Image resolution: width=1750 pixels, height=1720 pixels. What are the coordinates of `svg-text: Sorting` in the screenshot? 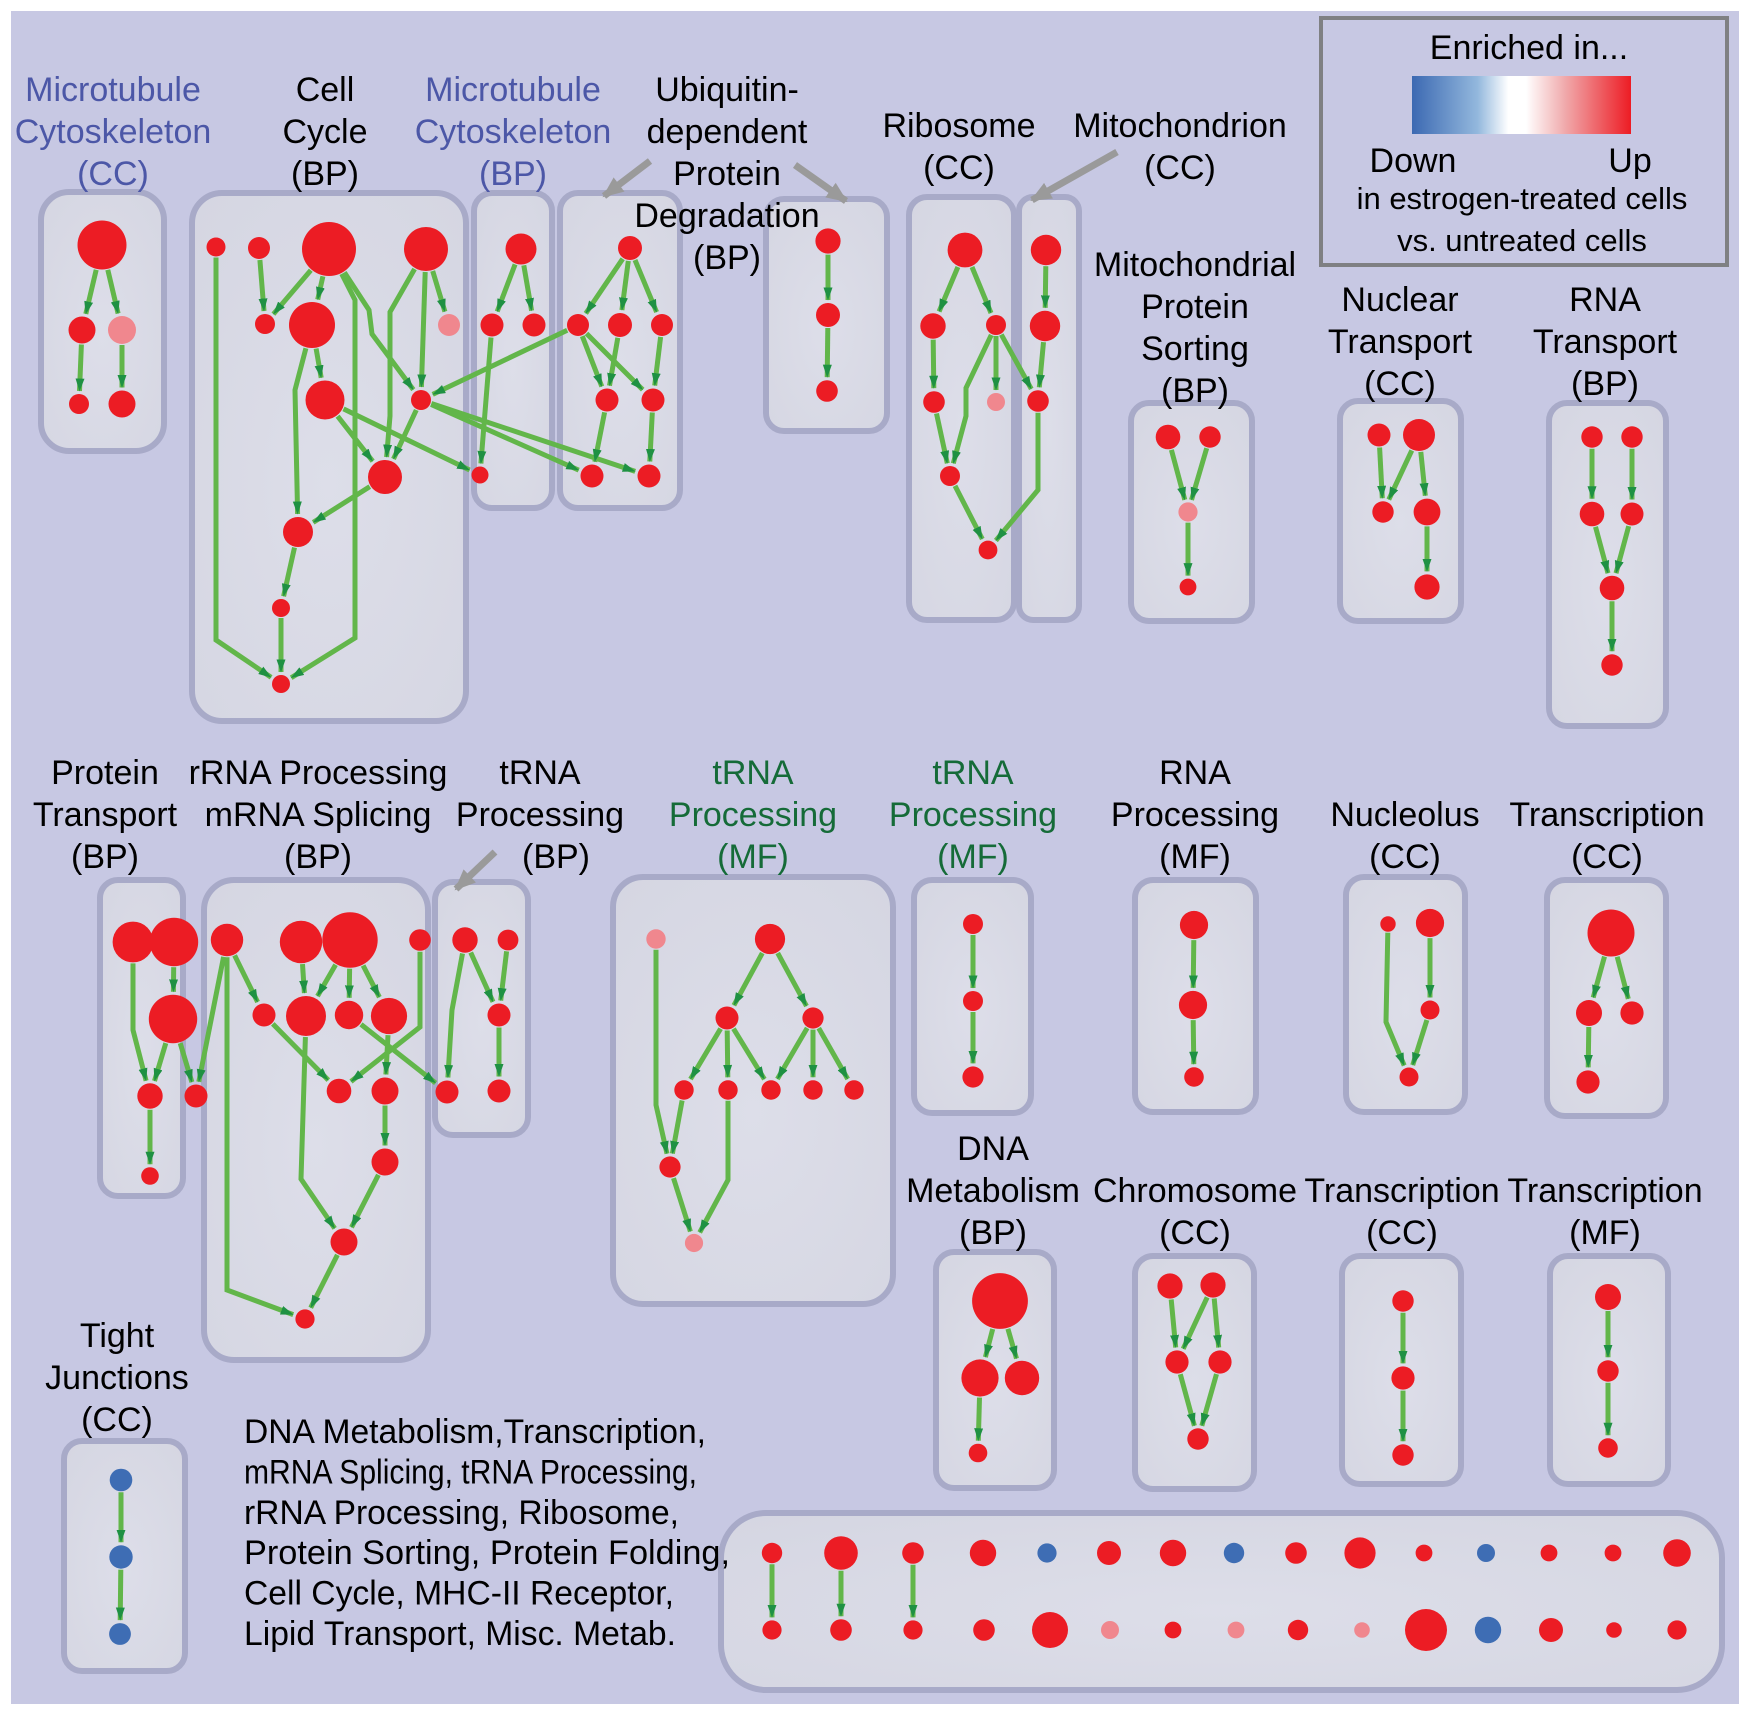 It's located at (1195, 349).